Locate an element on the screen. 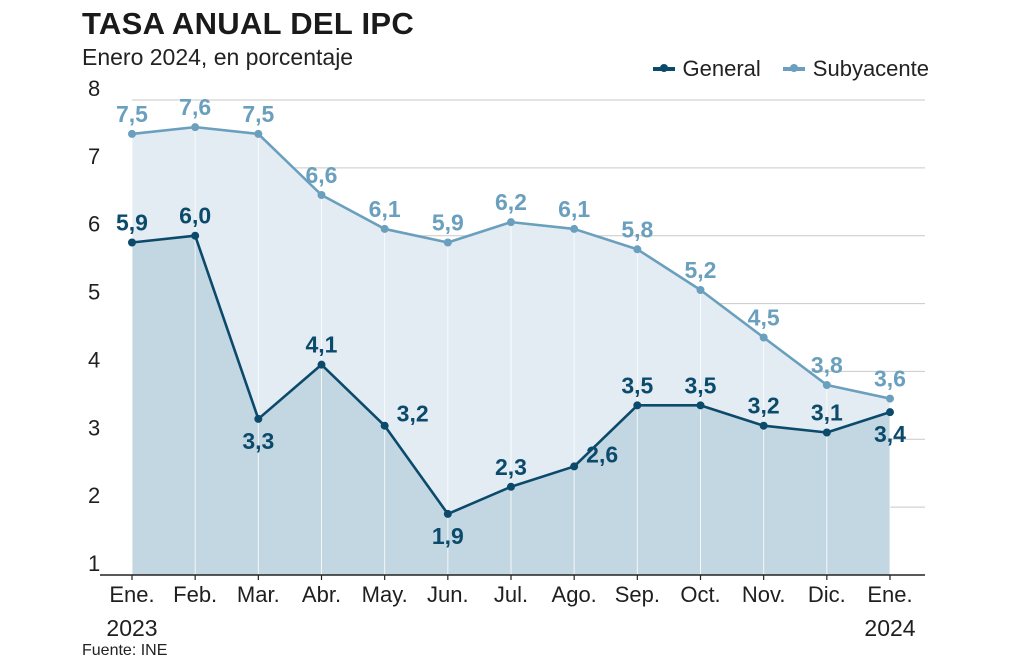 The height and width of the screenshot is (665, 1009). data-label-subyacente: 6,6 is located at coordinates (322, 175).